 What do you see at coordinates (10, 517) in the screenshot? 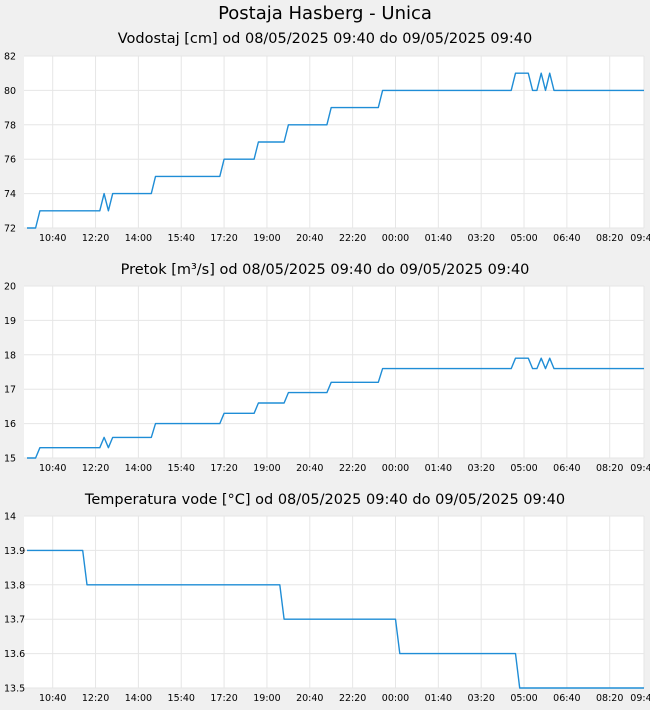
I see `y-tick-label: 14` at bounding box center [10, 517].